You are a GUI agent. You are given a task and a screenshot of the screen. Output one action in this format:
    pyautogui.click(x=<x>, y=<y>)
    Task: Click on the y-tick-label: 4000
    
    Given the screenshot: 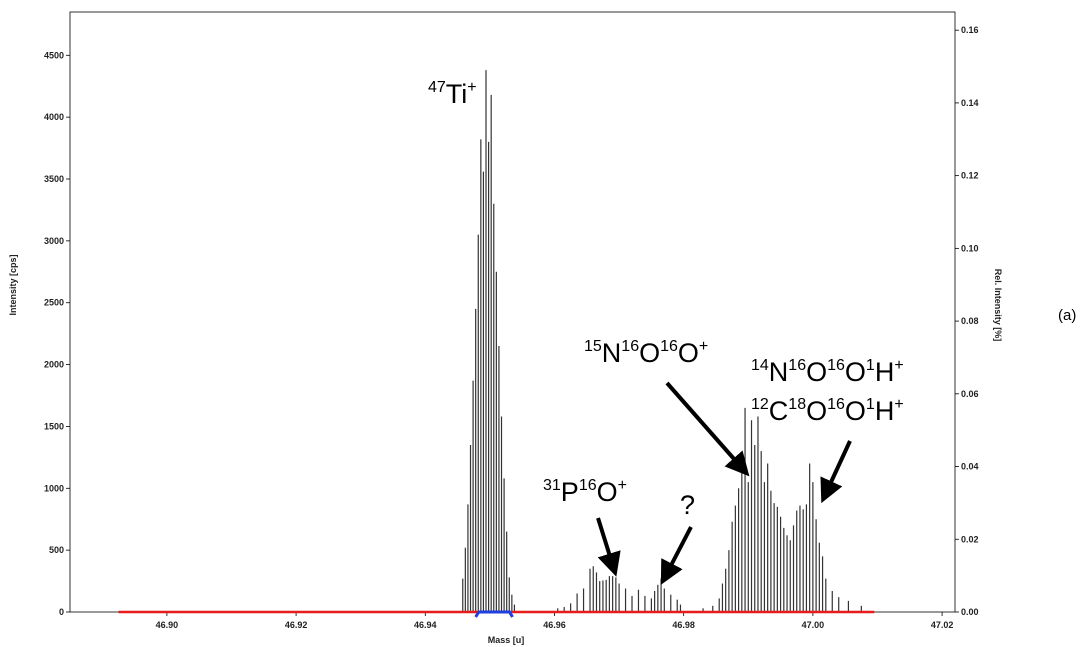 What is the action you would take?
    pyautogui.click(x=54, y=117)
    